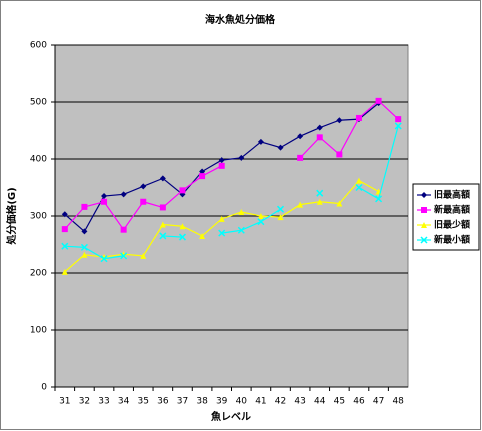 Image resolution: width=482 pixels, height=431 pixels. I want to click on x-tick-label: 36, so click(163, 402).